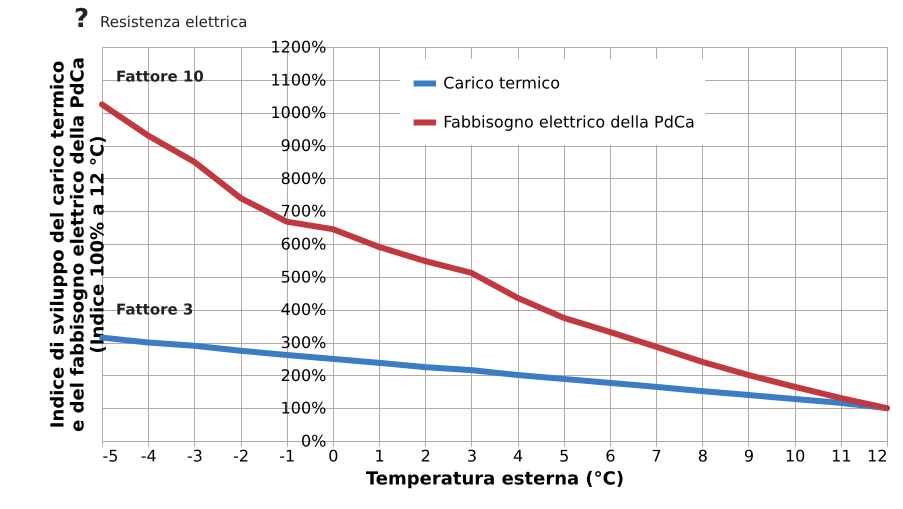 This screenshot has height=509, width=903. What do you see at coordinates (110, 456) in the screenshot?
I see `x-tick-label: -5` at bounding box center [110, 456].